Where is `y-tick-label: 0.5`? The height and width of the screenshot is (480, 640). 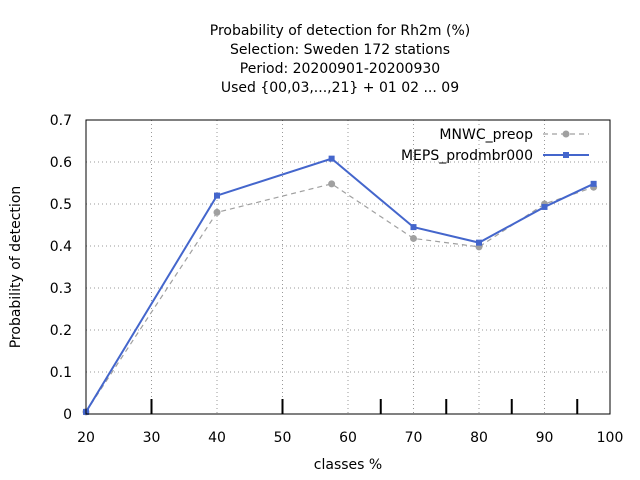 y-tick-label: 0.5 is located at coordinates (61, 205).